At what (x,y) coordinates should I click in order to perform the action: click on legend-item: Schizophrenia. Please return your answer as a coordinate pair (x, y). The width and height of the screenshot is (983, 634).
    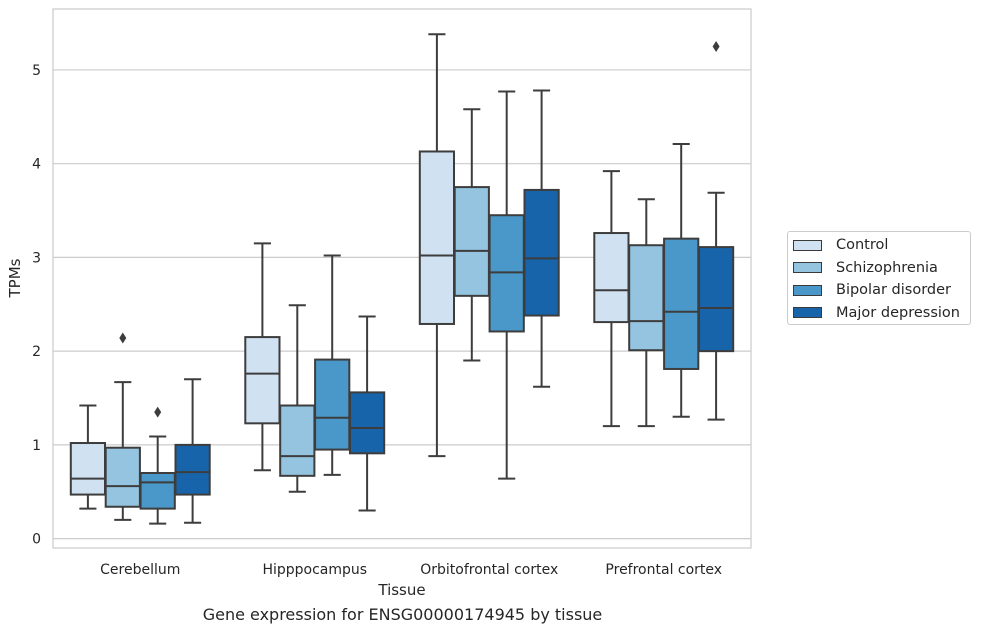
    Looking at the image, I should click on (865, 268).